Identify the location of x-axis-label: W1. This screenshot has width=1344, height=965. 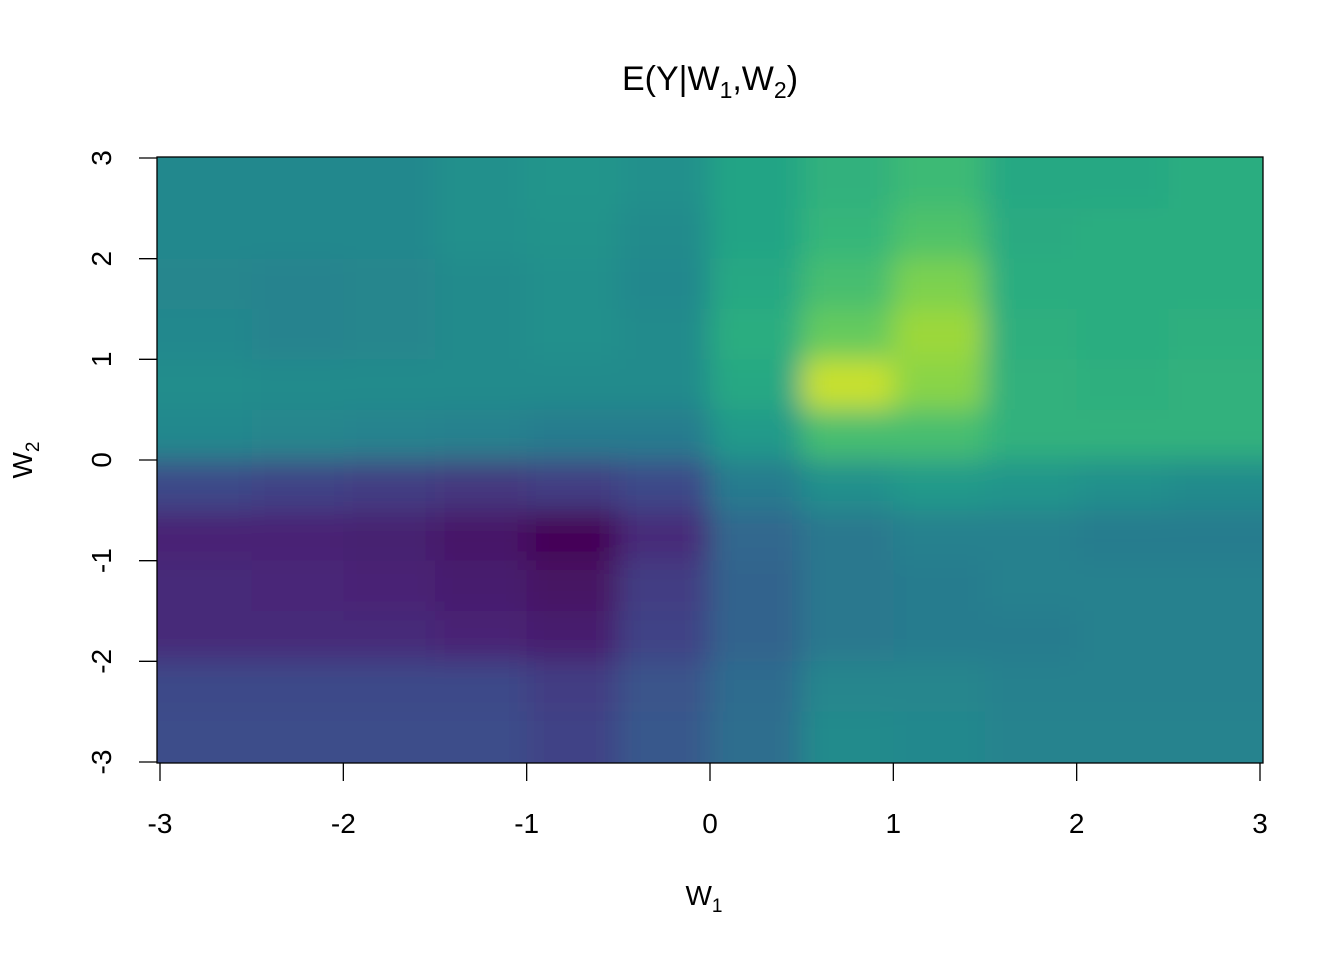
(703, 898).